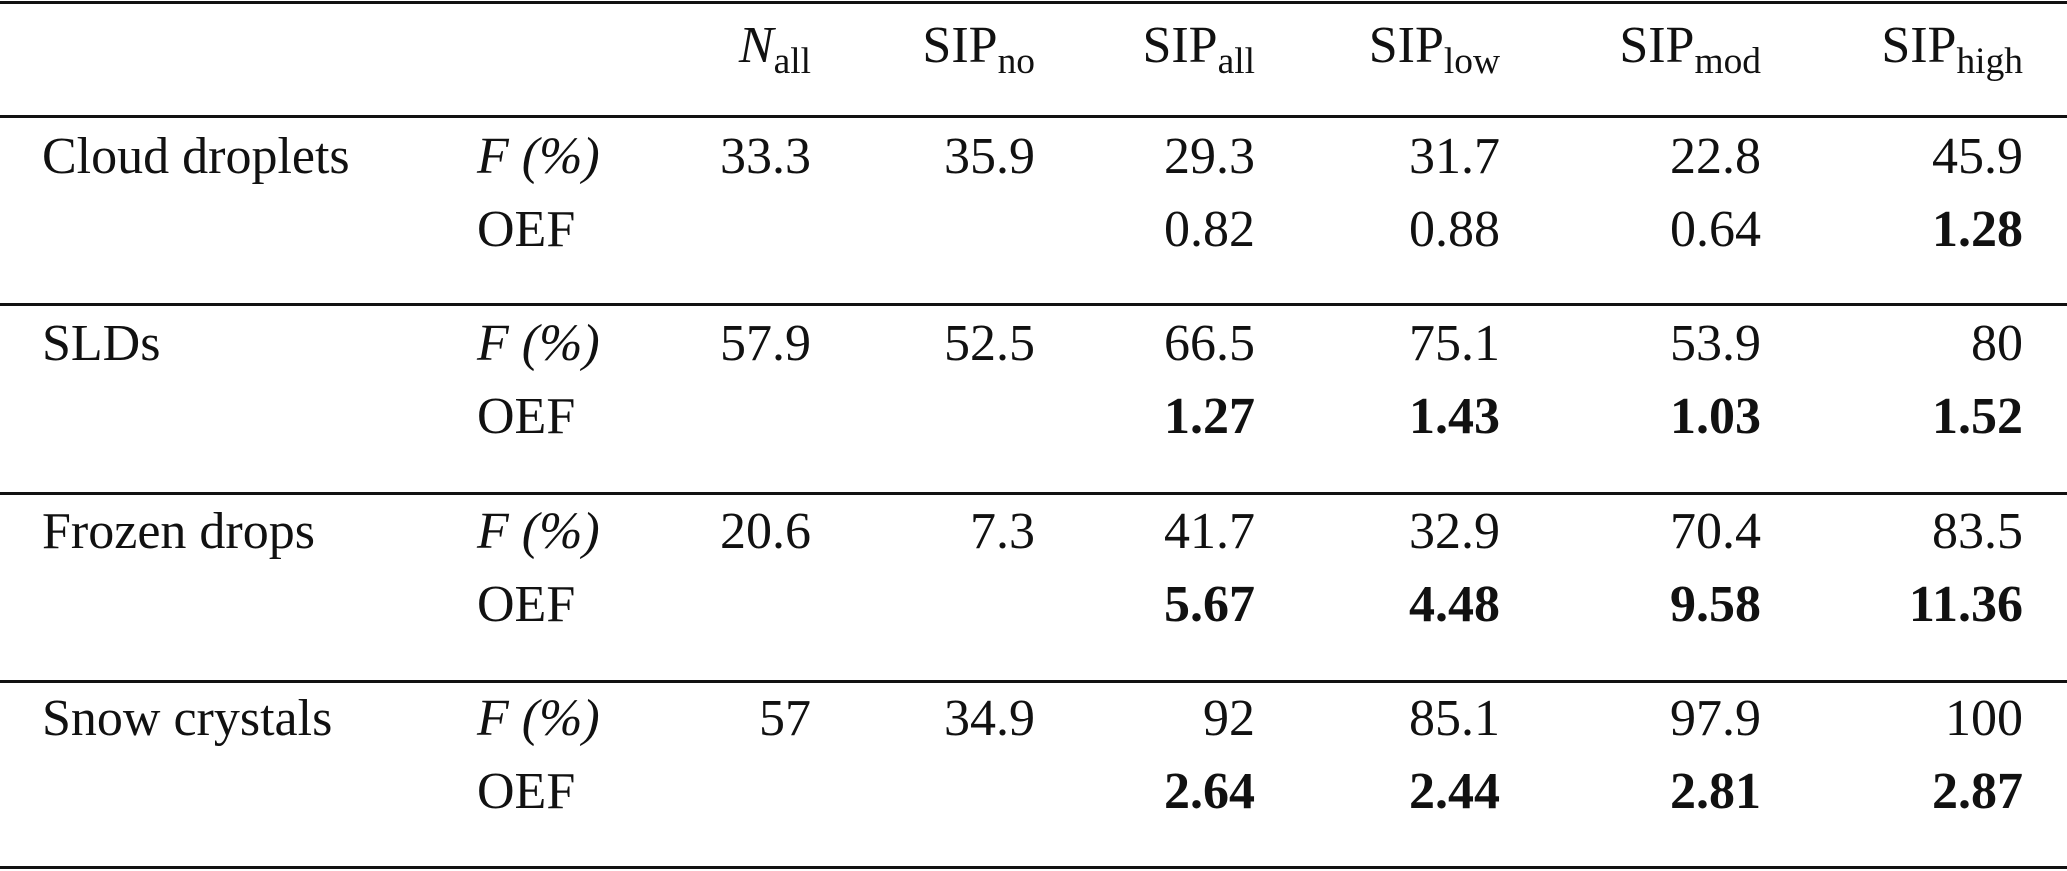 This screenshot has width=2067, height=871. Describe the element at coordinates (1209, 343) in the screenshot. I see `value-cell: 66.5` at that location.